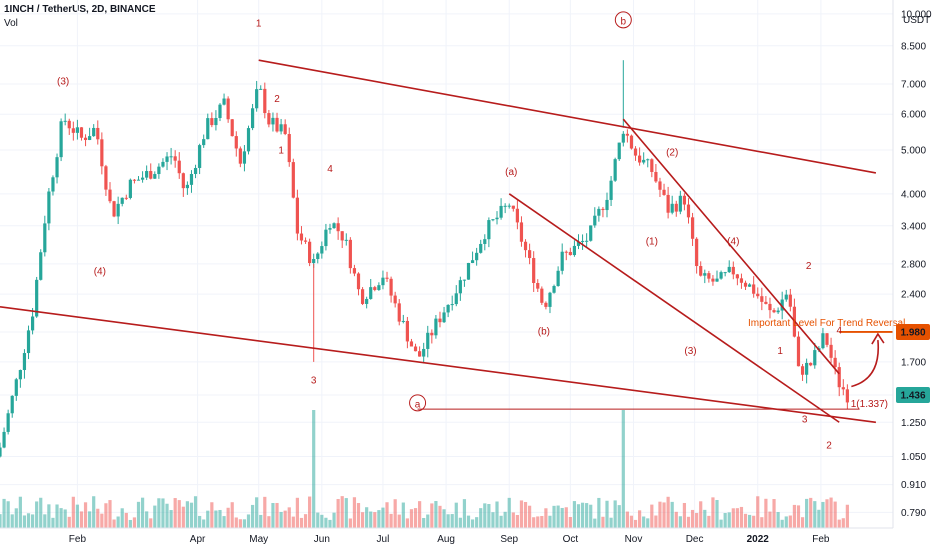 The height and width of the screenshot is (550, 932). I want to click on price-tick-label: 3.400, so click(913, 226).